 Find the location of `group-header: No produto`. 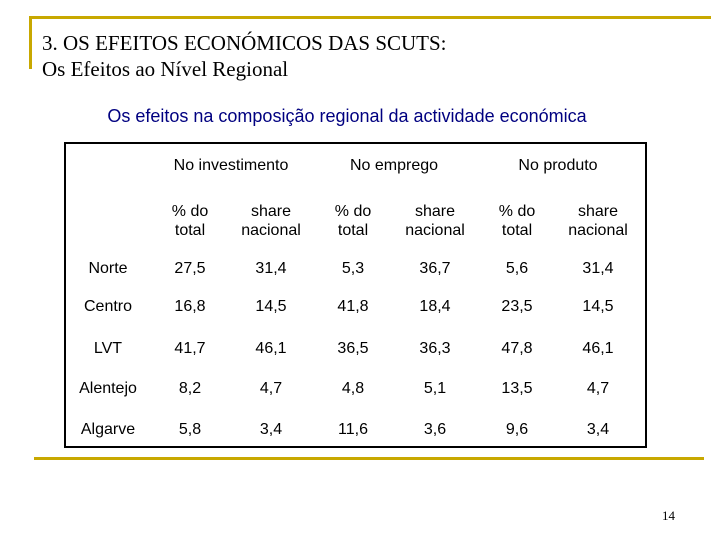

group-header: No produto is located at coordinates (558, 165).